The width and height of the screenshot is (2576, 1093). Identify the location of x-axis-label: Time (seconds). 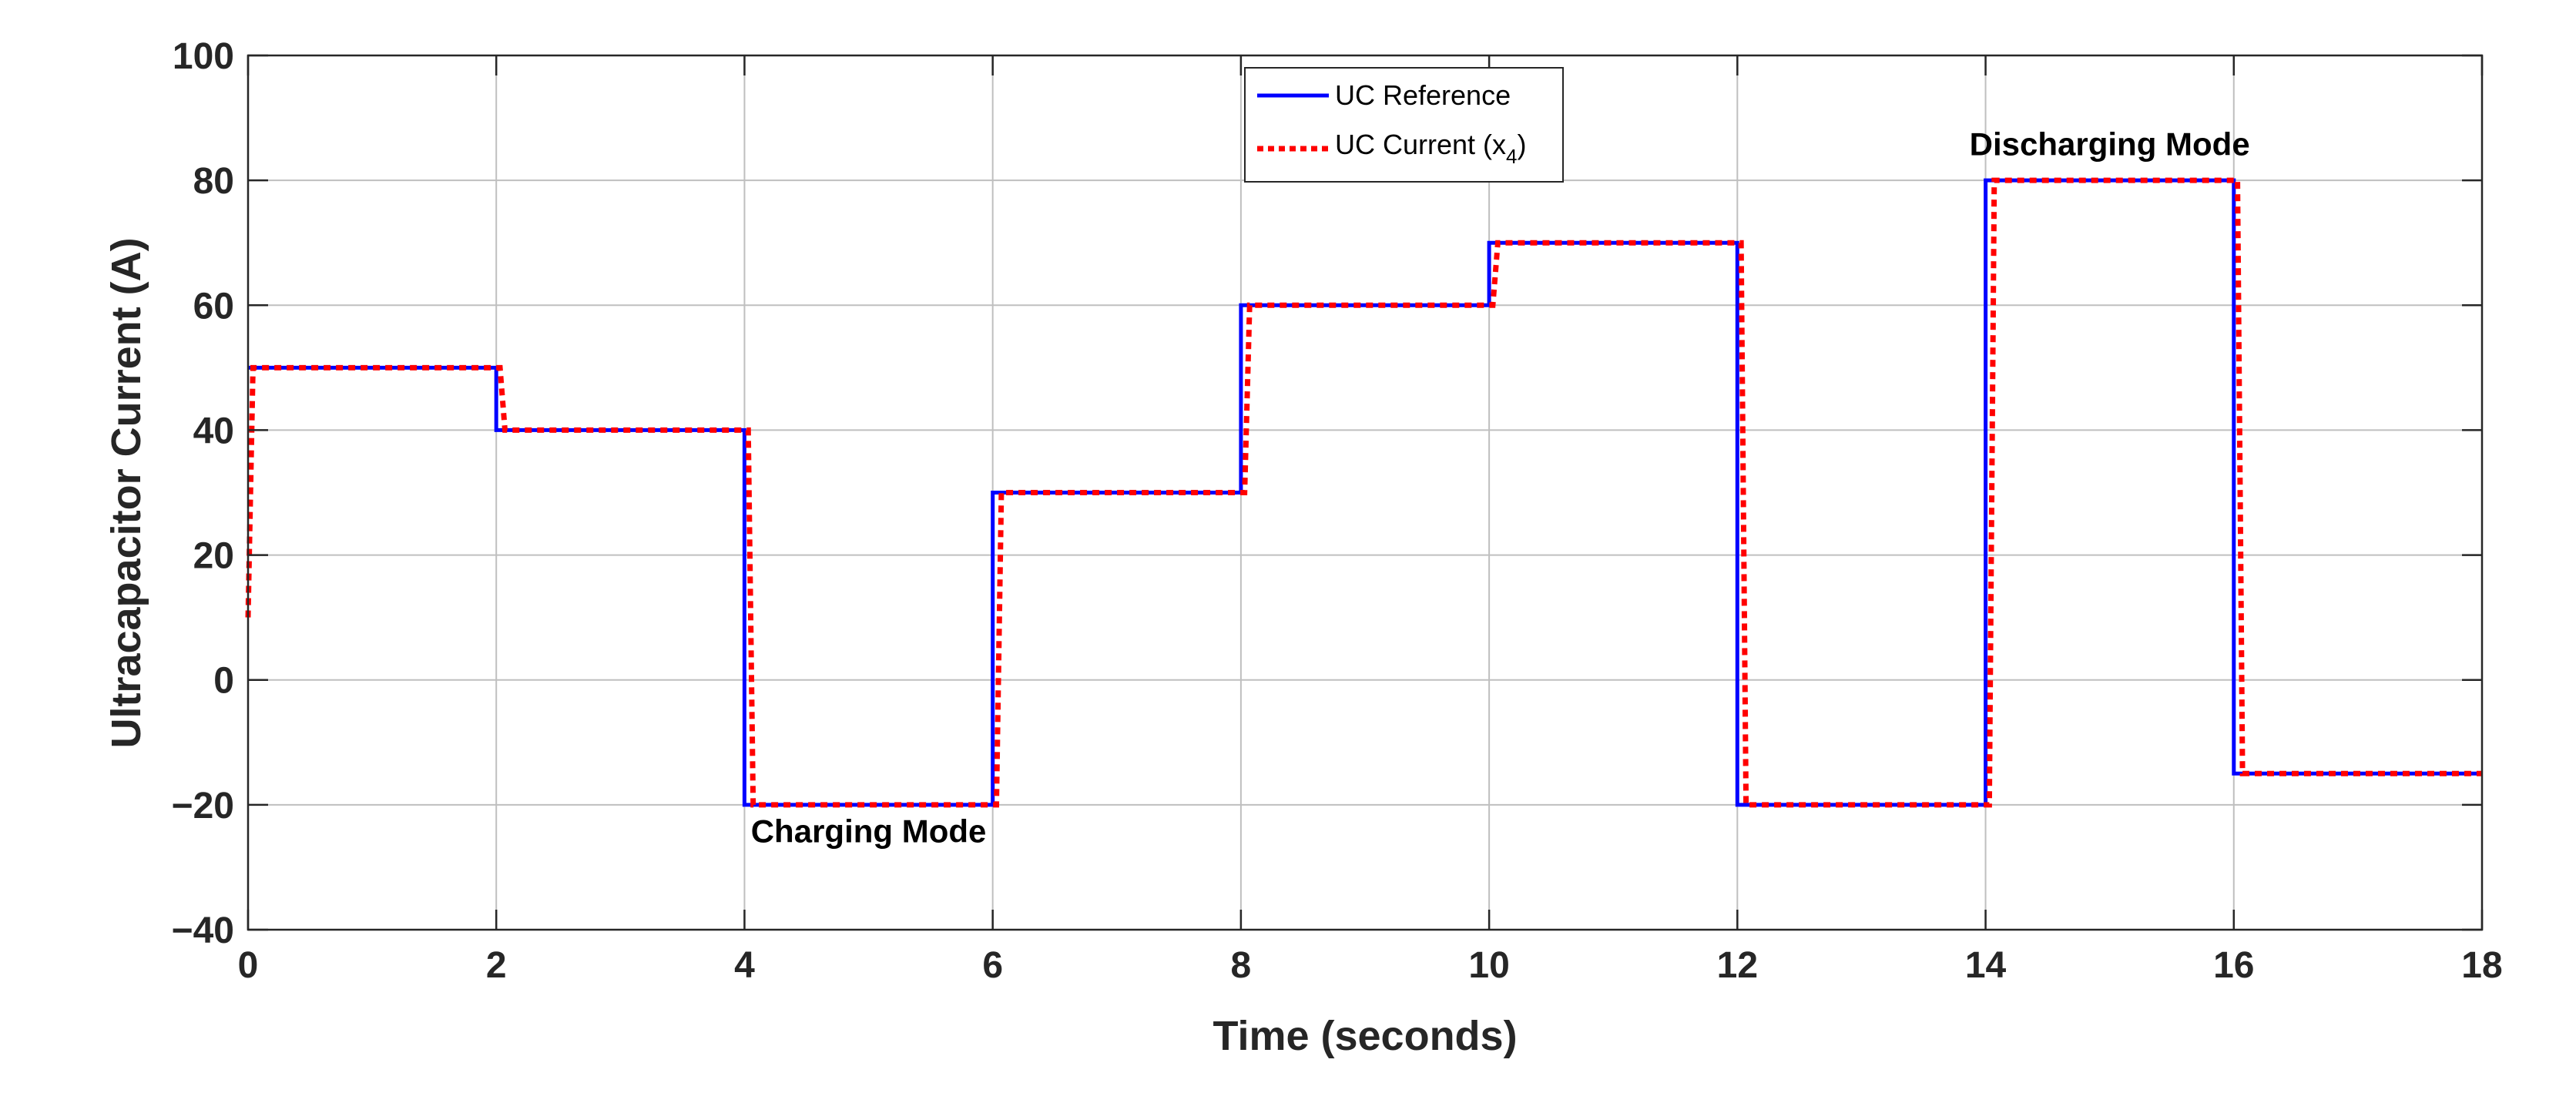
(1365, 1036).